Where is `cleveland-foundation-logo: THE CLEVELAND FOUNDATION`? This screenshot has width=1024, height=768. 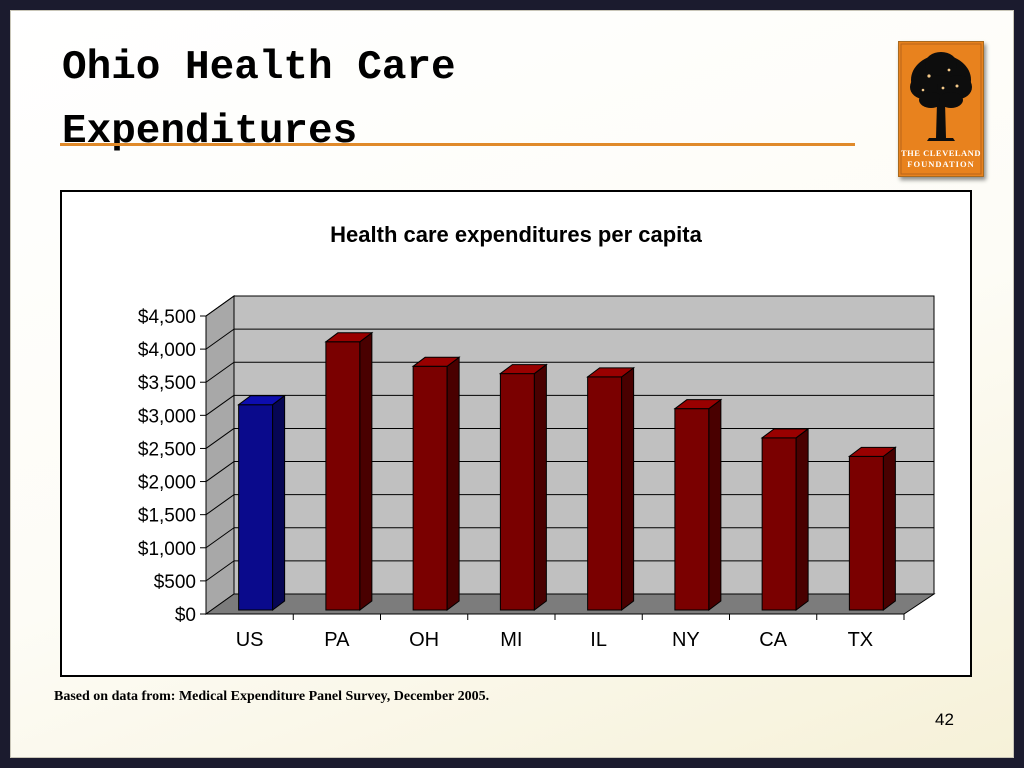 cleveland-foundation-logo: THE CLEVELAND FOUNDATION is located at coordinates (941, 109).